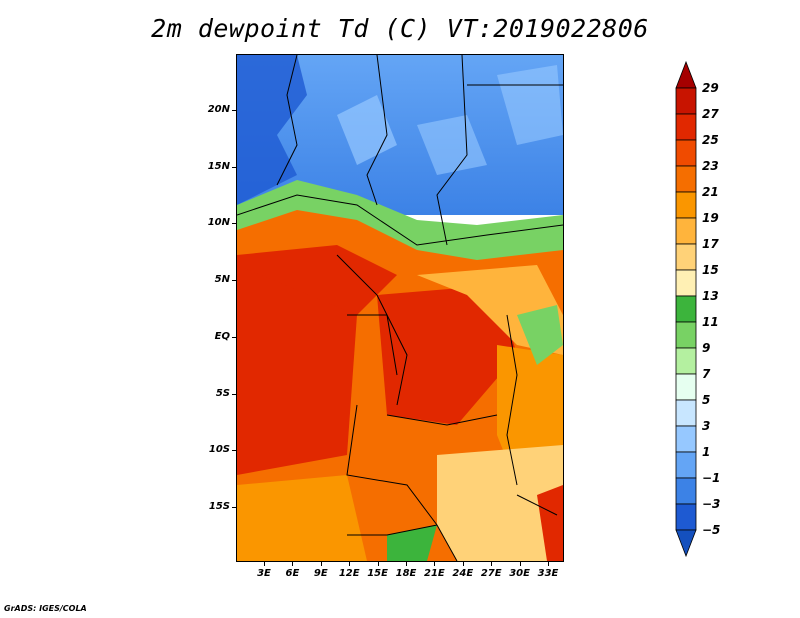 This screenshot has width=800, height=618. Describe the element at coordinates (686, 74) in the screenshot. I see `colorbar-top-arrow` at that location.